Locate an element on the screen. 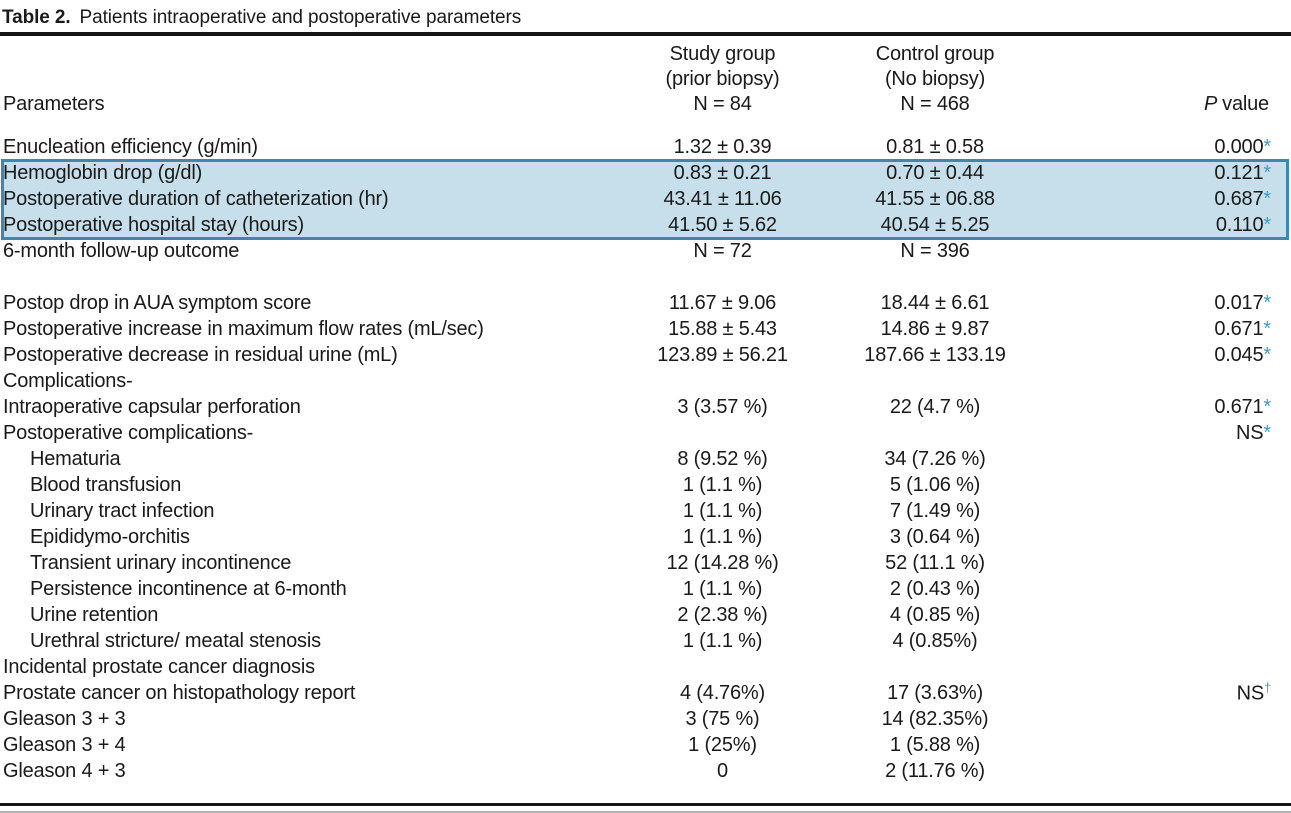 This screenshot has height=813, width=1291. param-cell: Prostate cancer on histopathology report is located at coordinates (179, 692).